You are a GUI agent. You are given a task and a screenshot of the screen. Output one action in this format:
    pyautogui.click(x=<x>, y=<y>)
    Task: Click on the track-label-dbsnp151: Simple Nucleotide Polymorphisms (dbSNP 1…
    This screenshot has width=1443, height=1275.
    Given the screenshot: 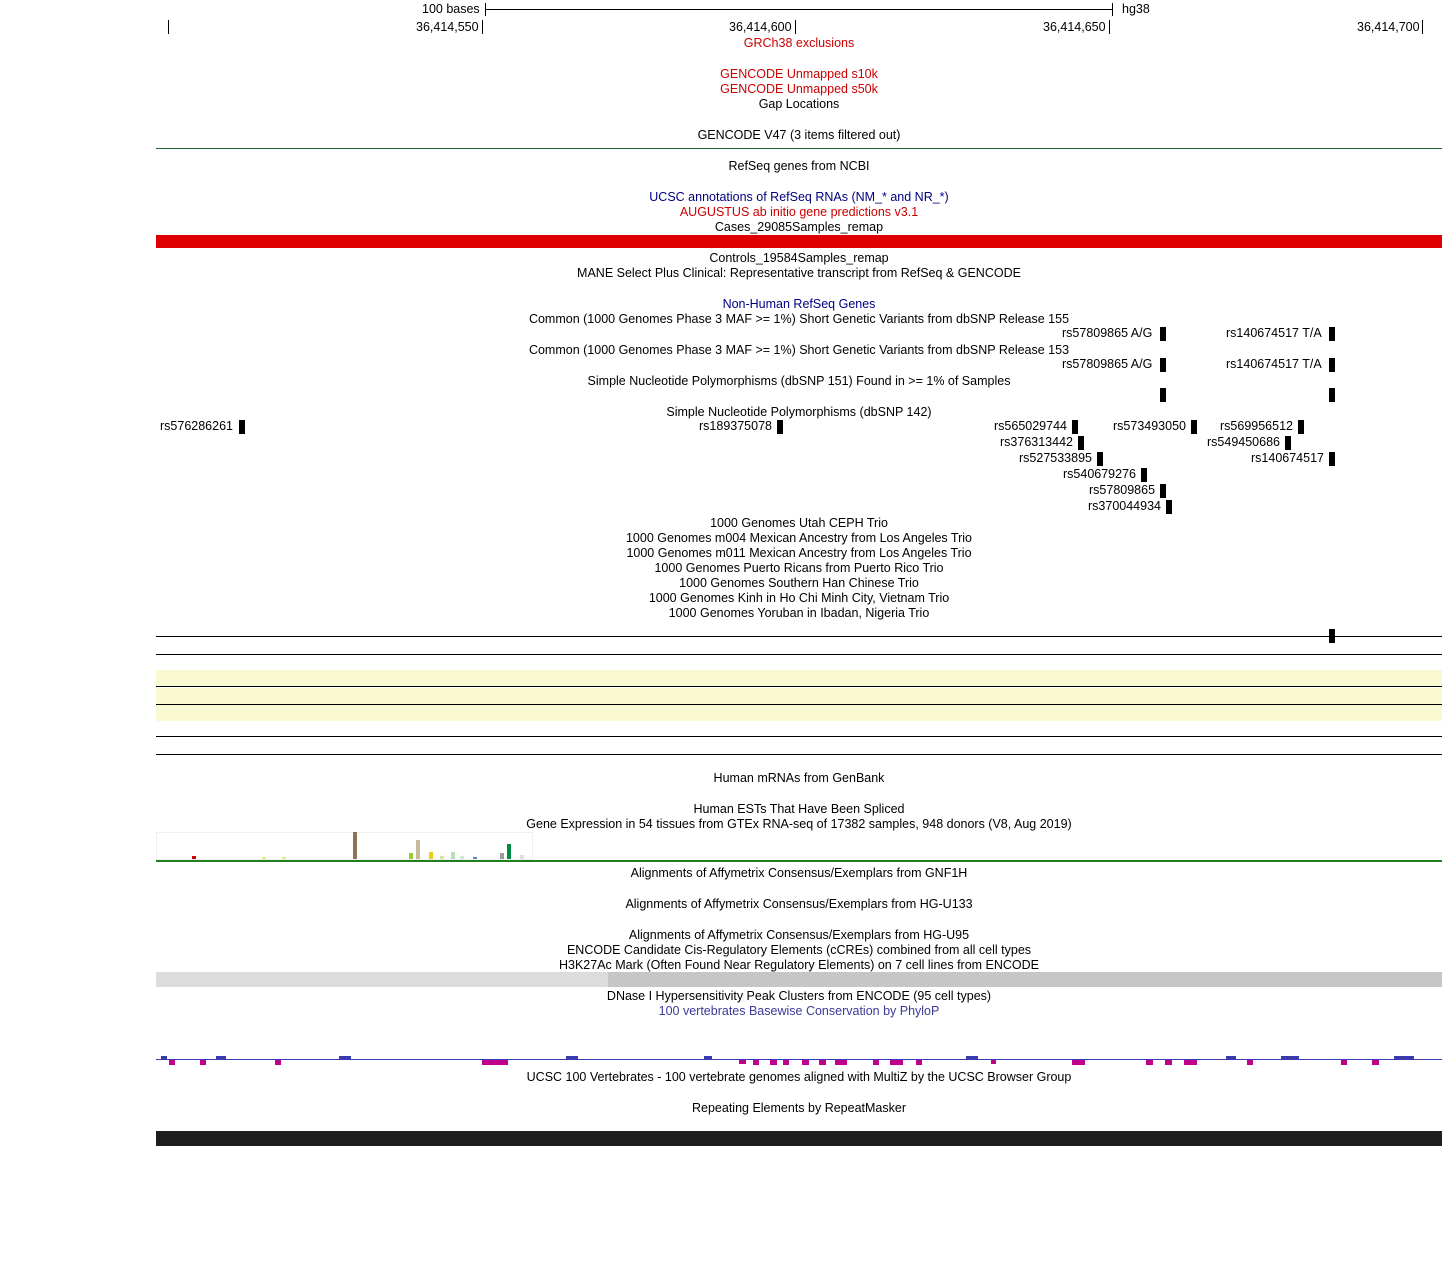 What is the action you would take?
    pyautogui.click(x=799, y=381)
    